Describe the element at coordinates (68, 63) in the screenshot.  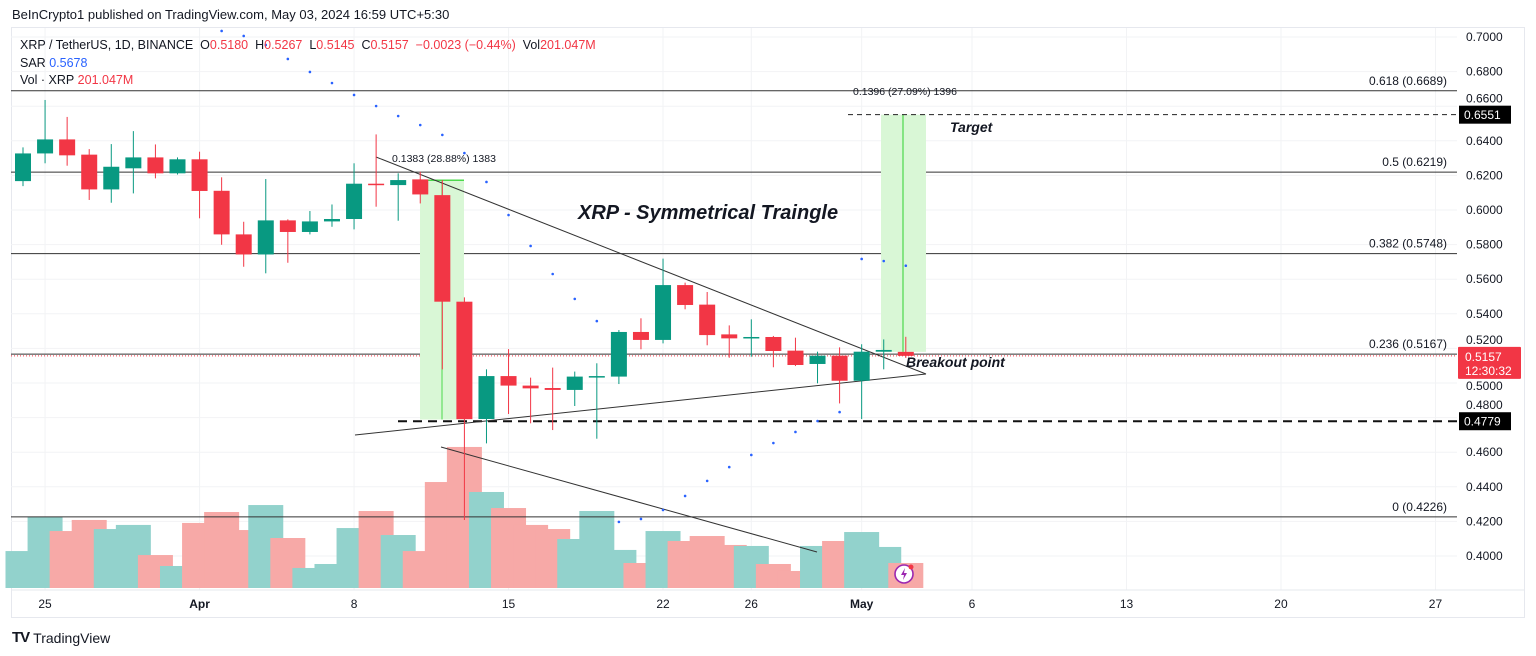
I see `sar-value: 0.5678` at that location.